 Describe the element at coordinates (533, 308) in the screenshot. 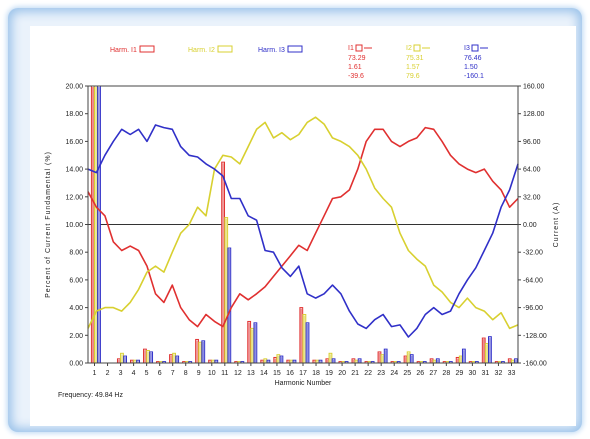

I see `right-tick-label: -96.00` at that location.